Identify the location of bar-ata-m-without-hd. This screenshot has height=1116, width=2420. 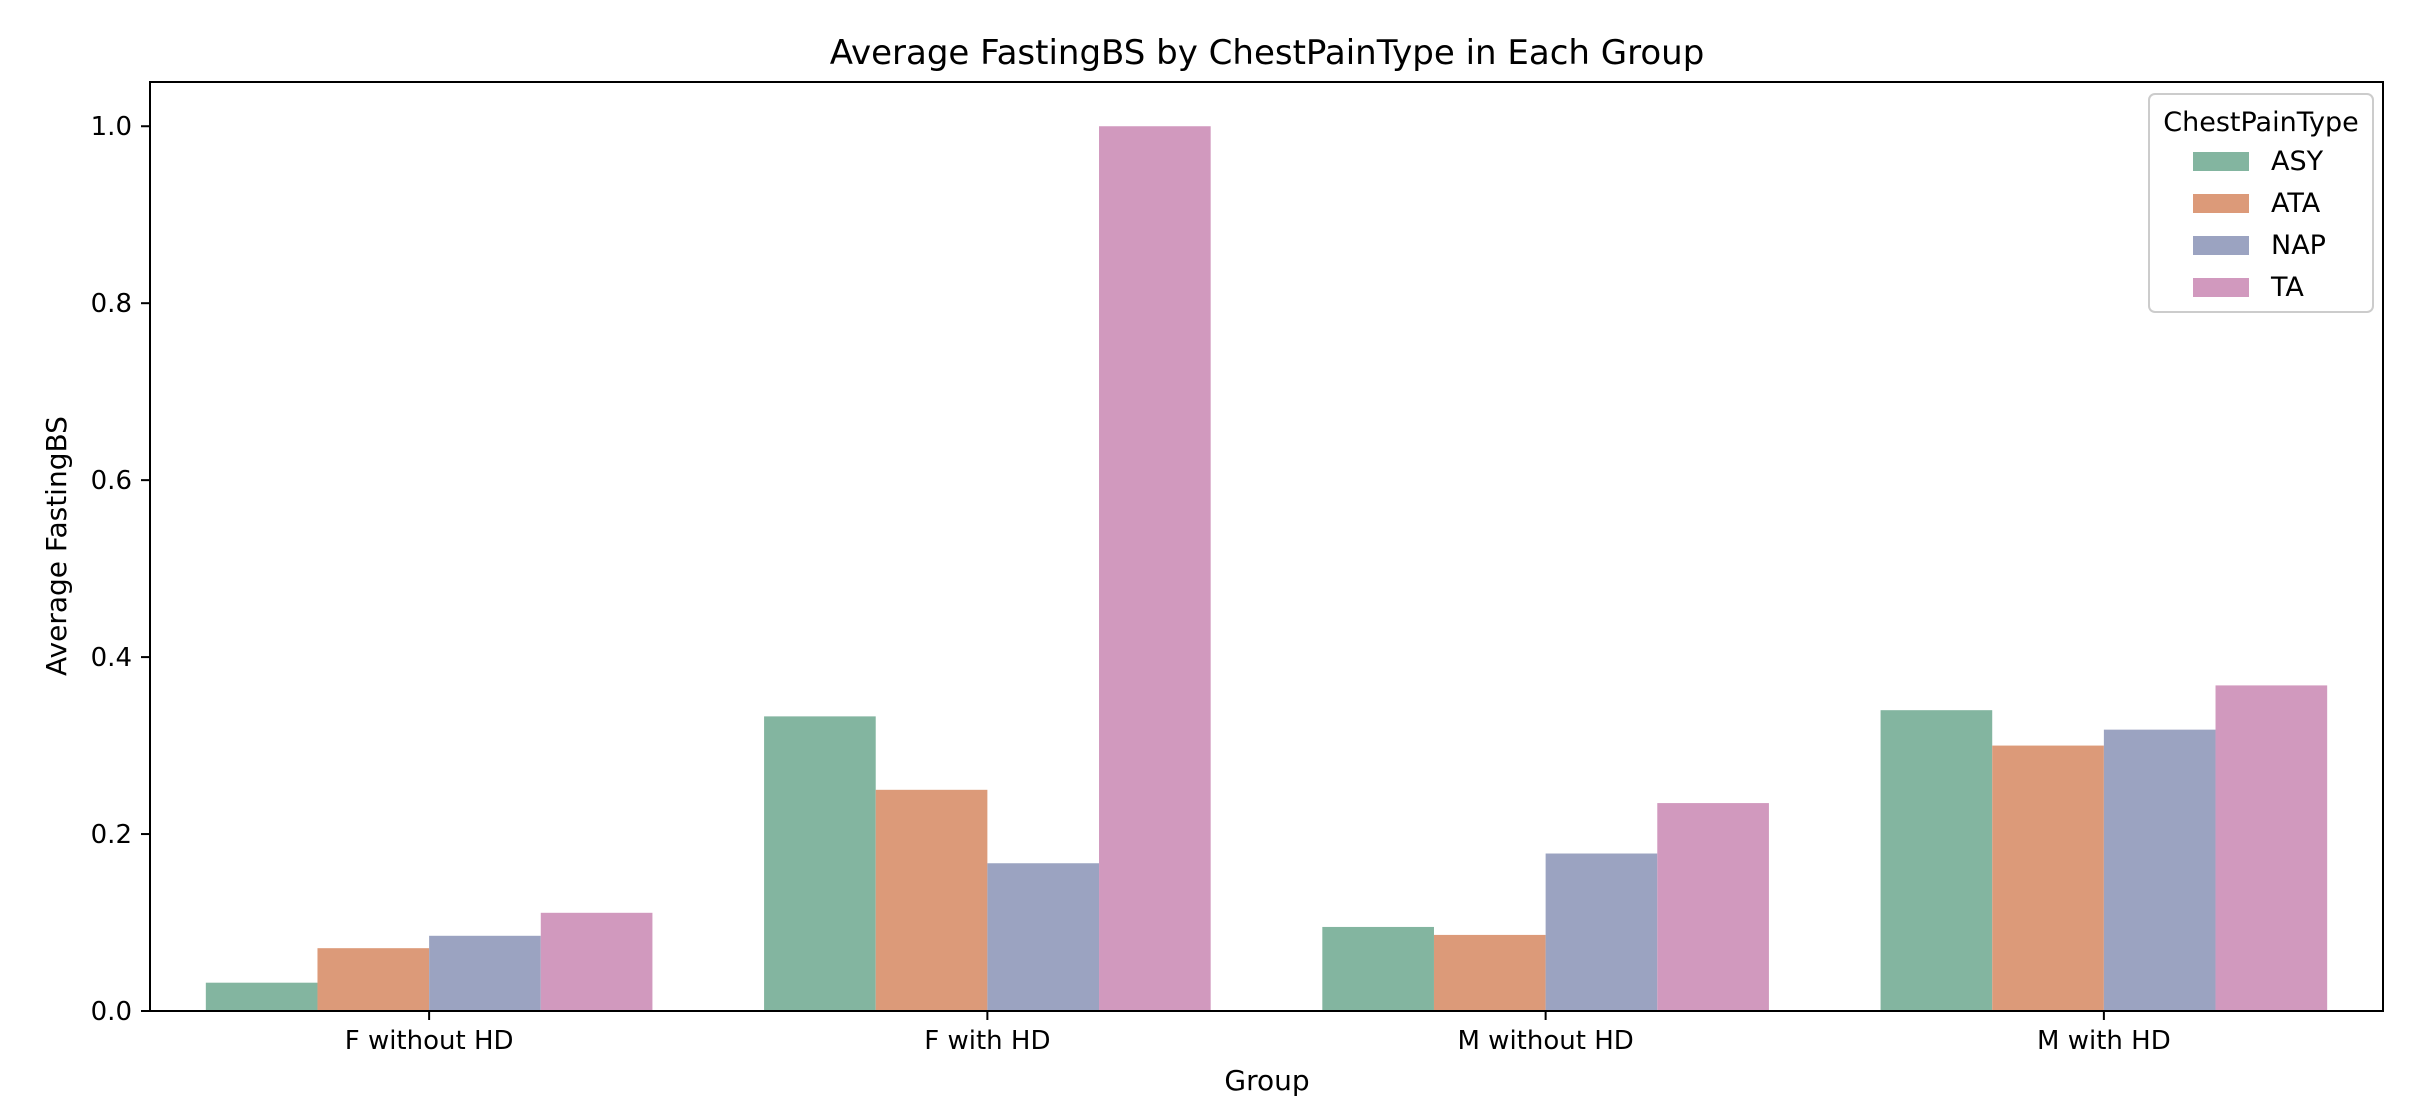
(1489, 972).